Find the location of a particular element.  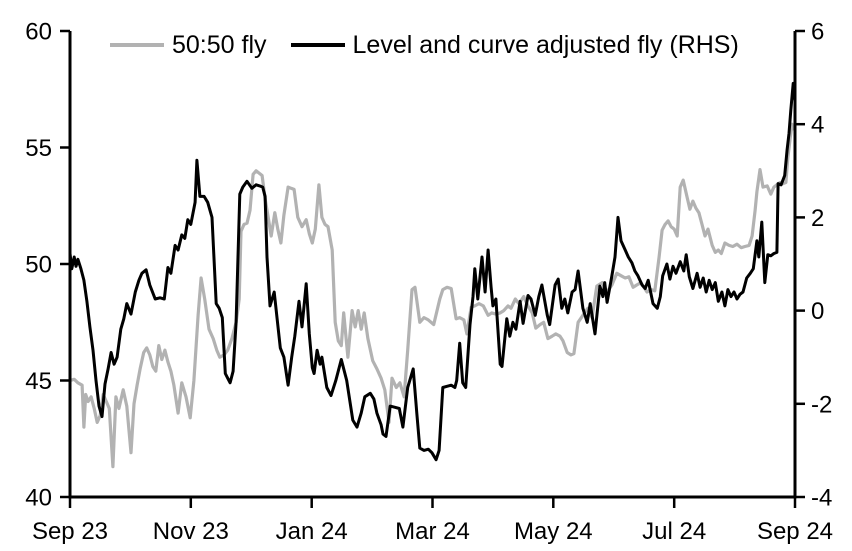

right-y-axis-tick-label: 0 is located at coordinates (817, 311).